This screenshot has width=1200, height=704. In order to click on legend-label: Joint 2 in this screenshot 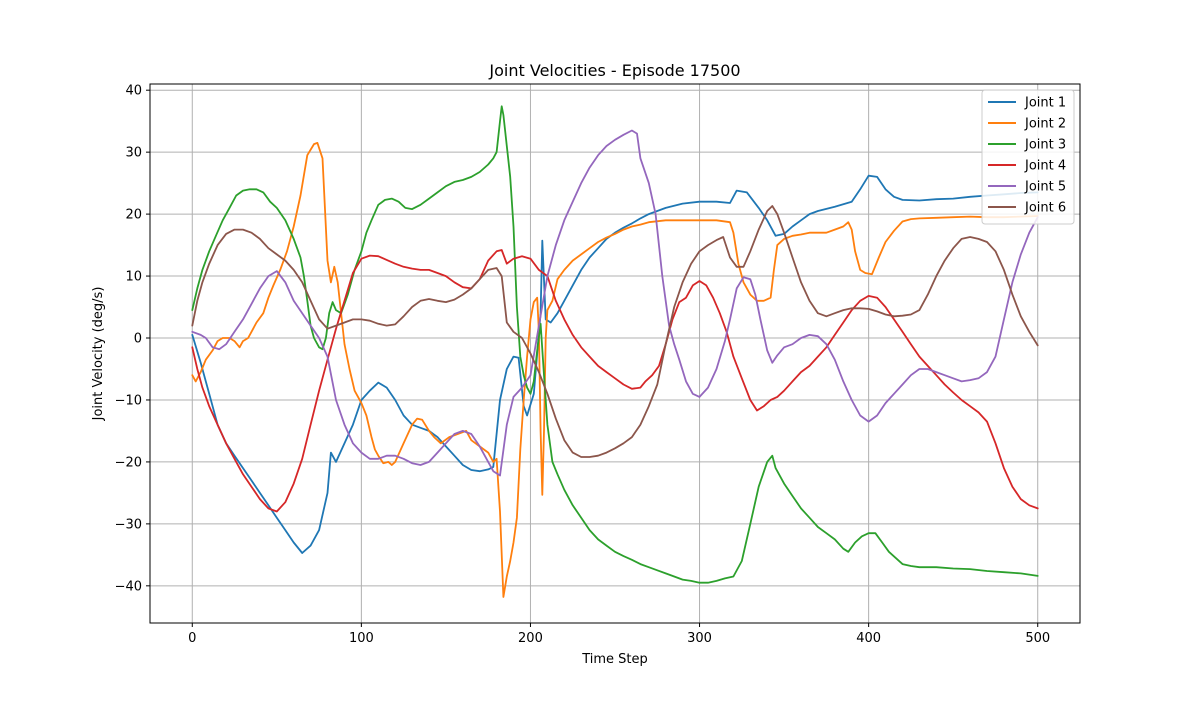, I will do `click(1045, 124)`.